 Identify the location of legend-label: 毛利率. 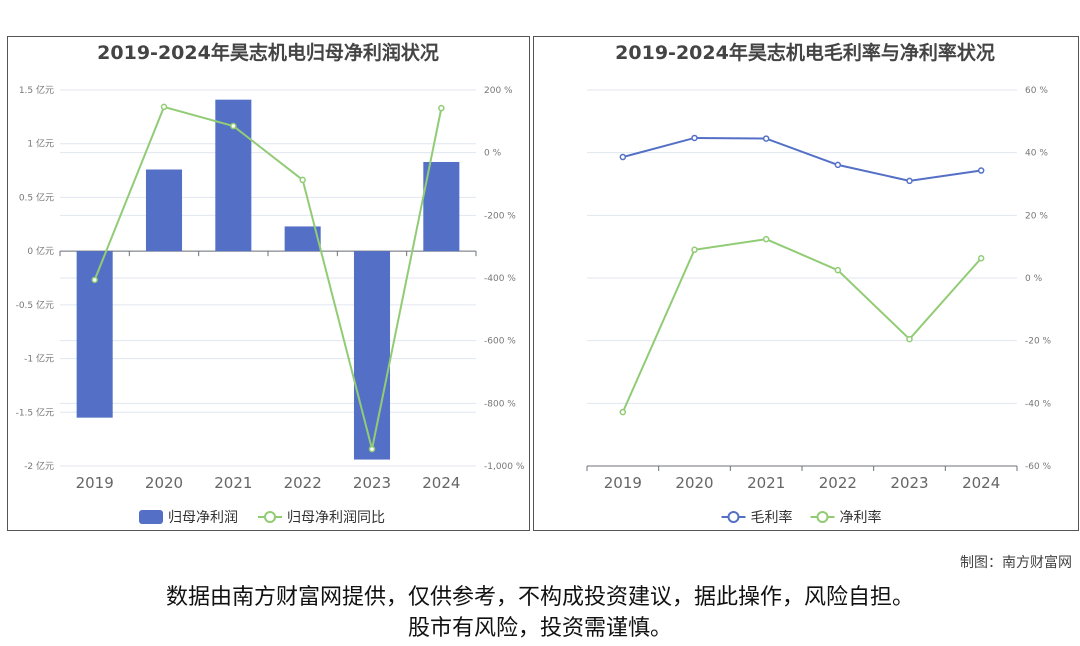
(772, 517).